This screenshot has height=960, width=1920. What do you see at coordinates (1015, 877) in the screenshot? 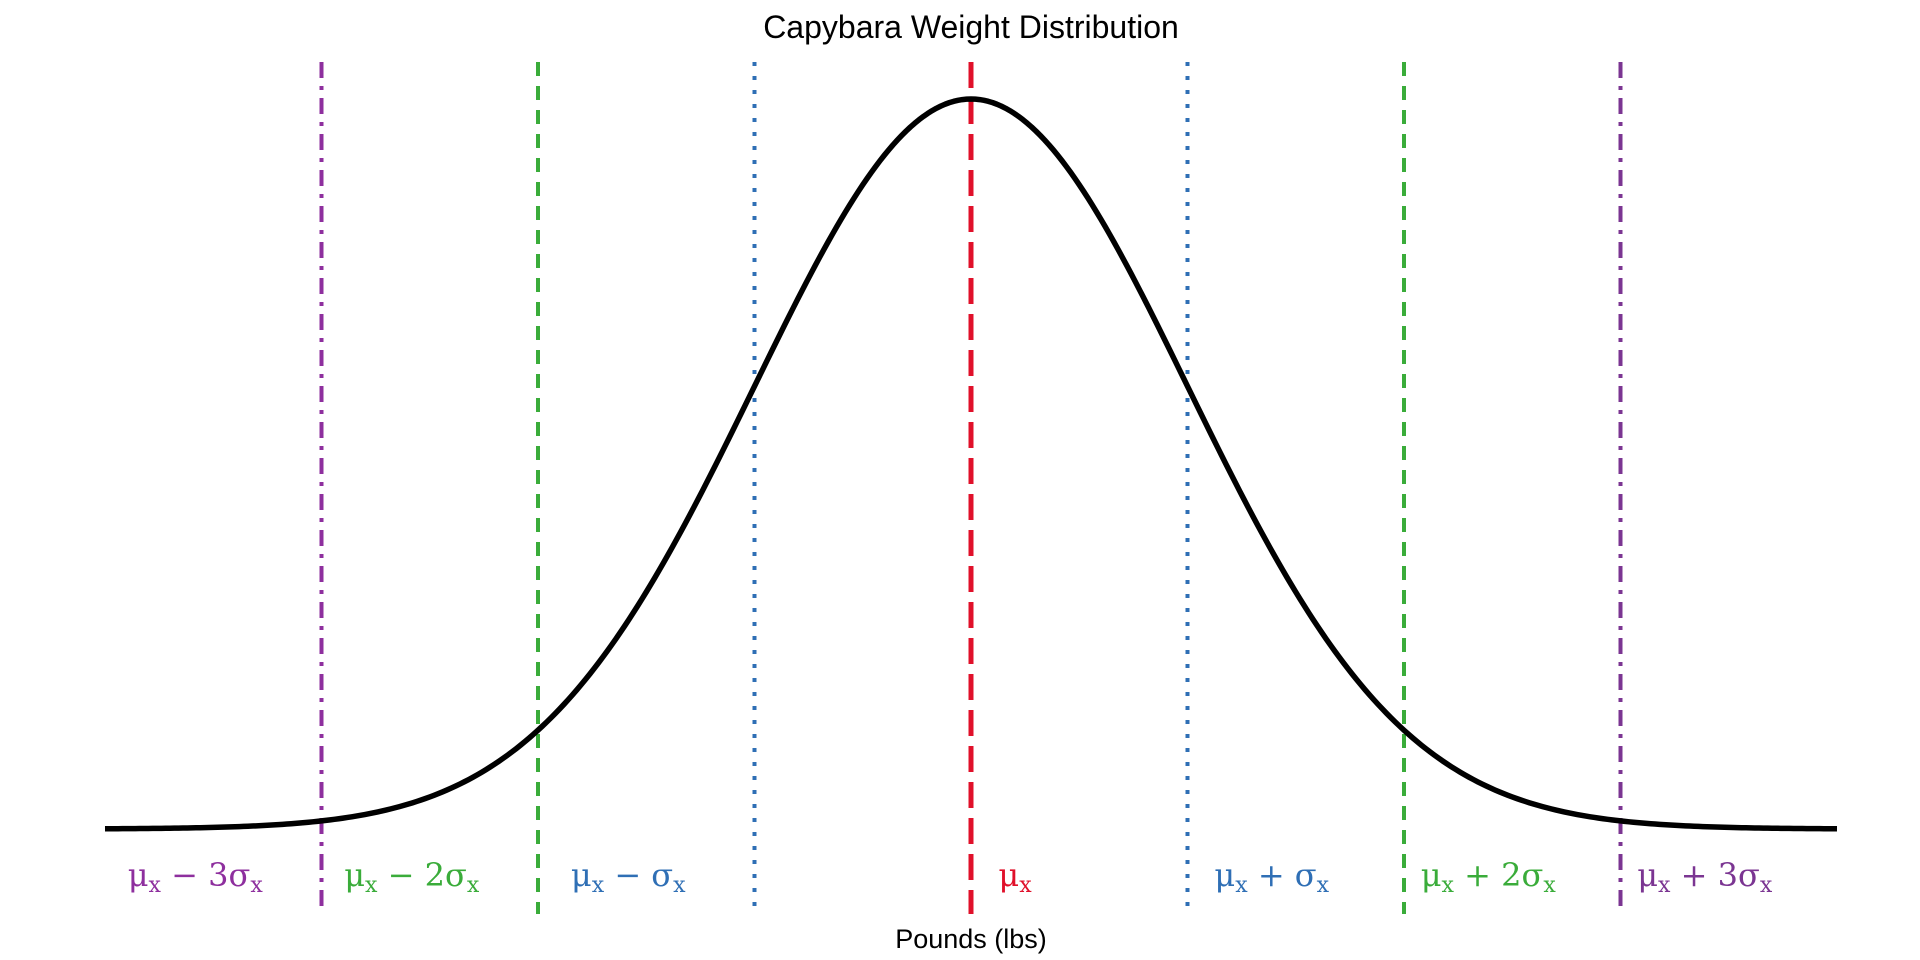
I see `reference-label-3: μx` at bounding box center [1015, 877].